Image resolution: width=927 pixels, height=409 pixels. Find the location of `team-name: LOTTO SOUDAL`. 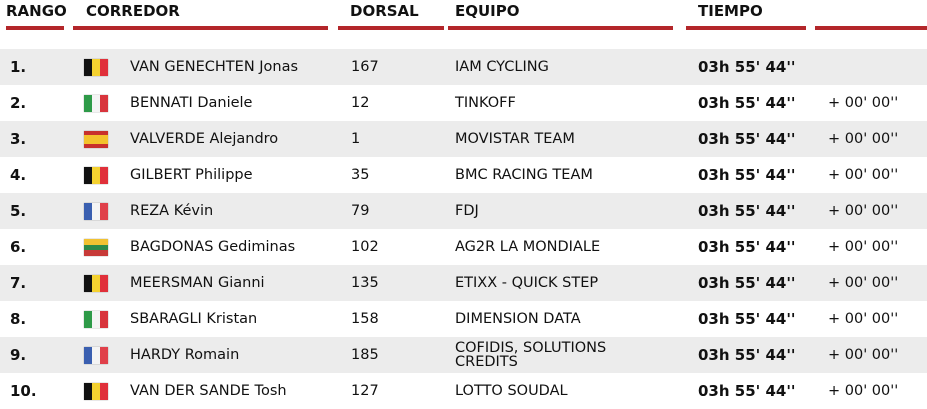

team-name: LOTTO SOUDAL is located at coordinates (511, 391).